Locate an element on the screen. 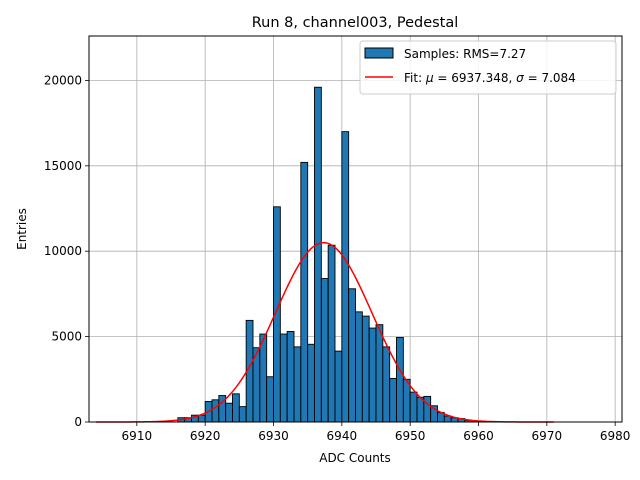 The width and height of the screenshot is (640, 480). x-tick-label: 6940 is located at coordinates (342, 436).